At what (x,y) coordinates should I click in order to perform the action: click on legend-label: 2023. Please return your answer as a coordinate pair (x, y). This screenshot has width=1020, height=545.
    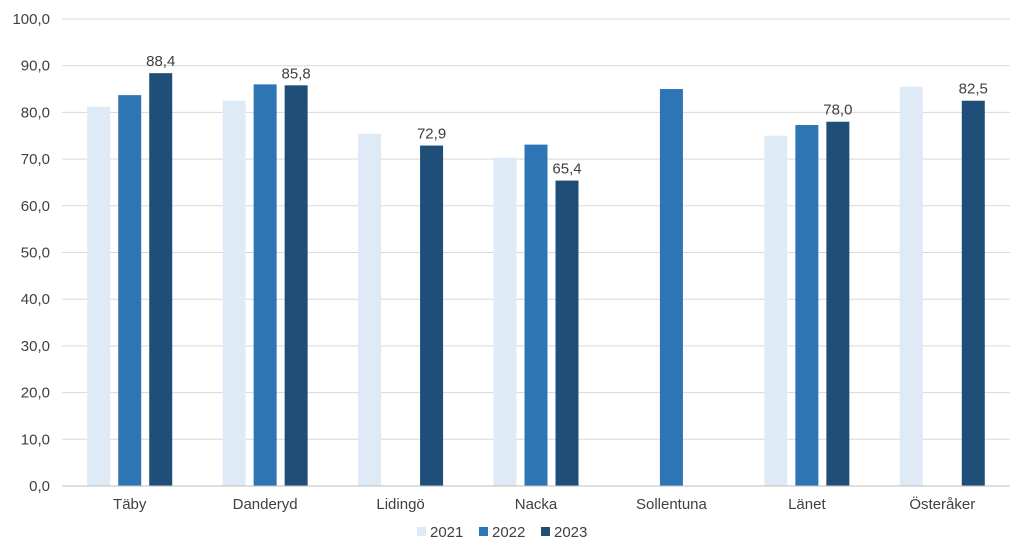
    Looking at the image, I should click on (570, 532).